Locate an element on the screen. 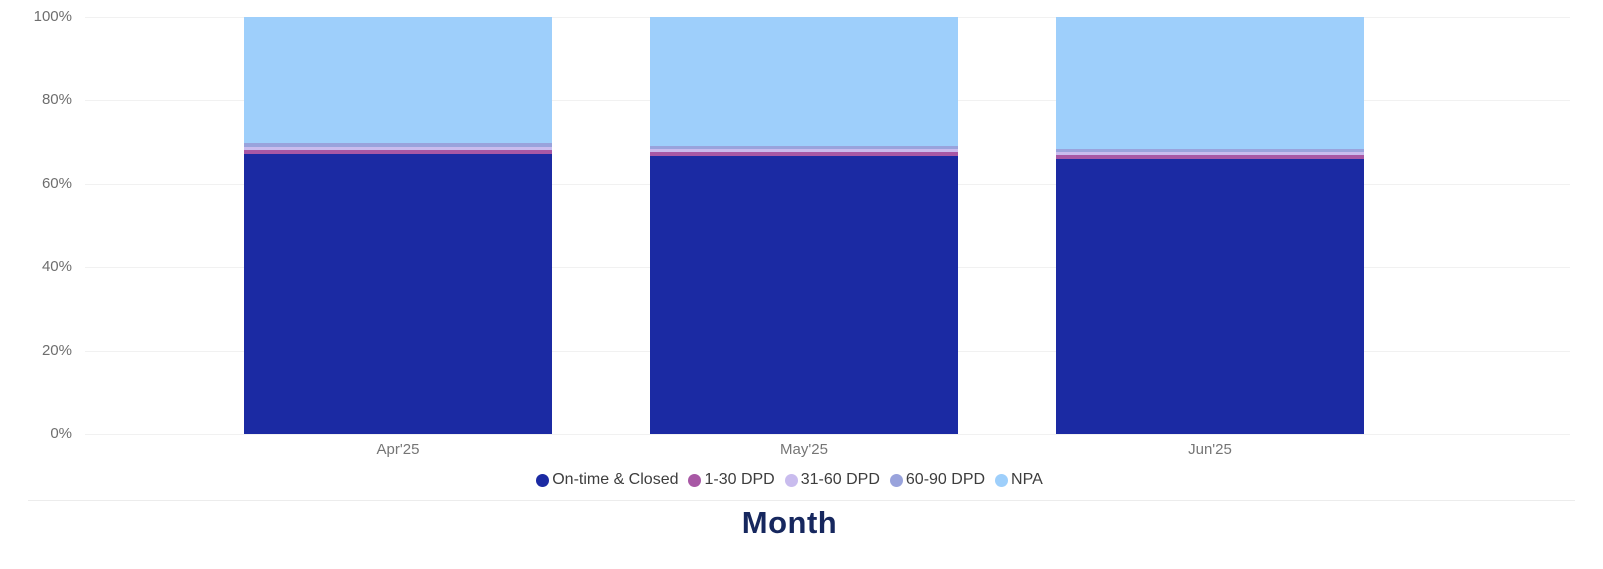  legend-label: On-time & Closed is located at coordinates (615, 479).